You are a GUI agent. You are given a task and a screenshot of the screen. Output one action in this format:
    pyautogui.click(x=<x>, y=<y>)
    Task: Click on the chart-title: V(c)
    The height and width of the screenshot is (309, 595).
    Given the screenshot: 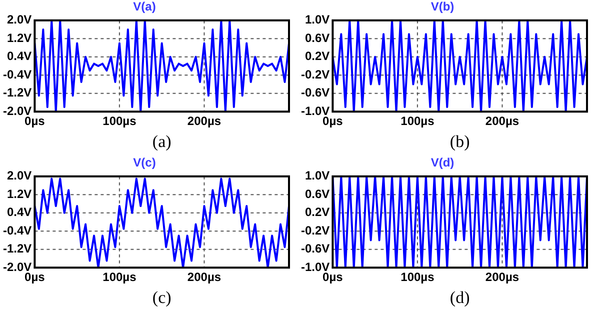 What is the action you would take?
    pyautogui.click(x=144, y=163)
    